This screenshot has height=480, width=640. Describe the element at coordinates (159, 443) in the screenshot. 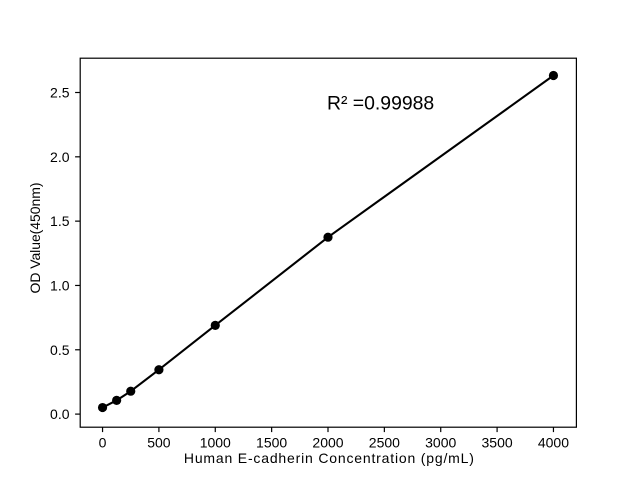

I see `svg-text: 500` at that location.